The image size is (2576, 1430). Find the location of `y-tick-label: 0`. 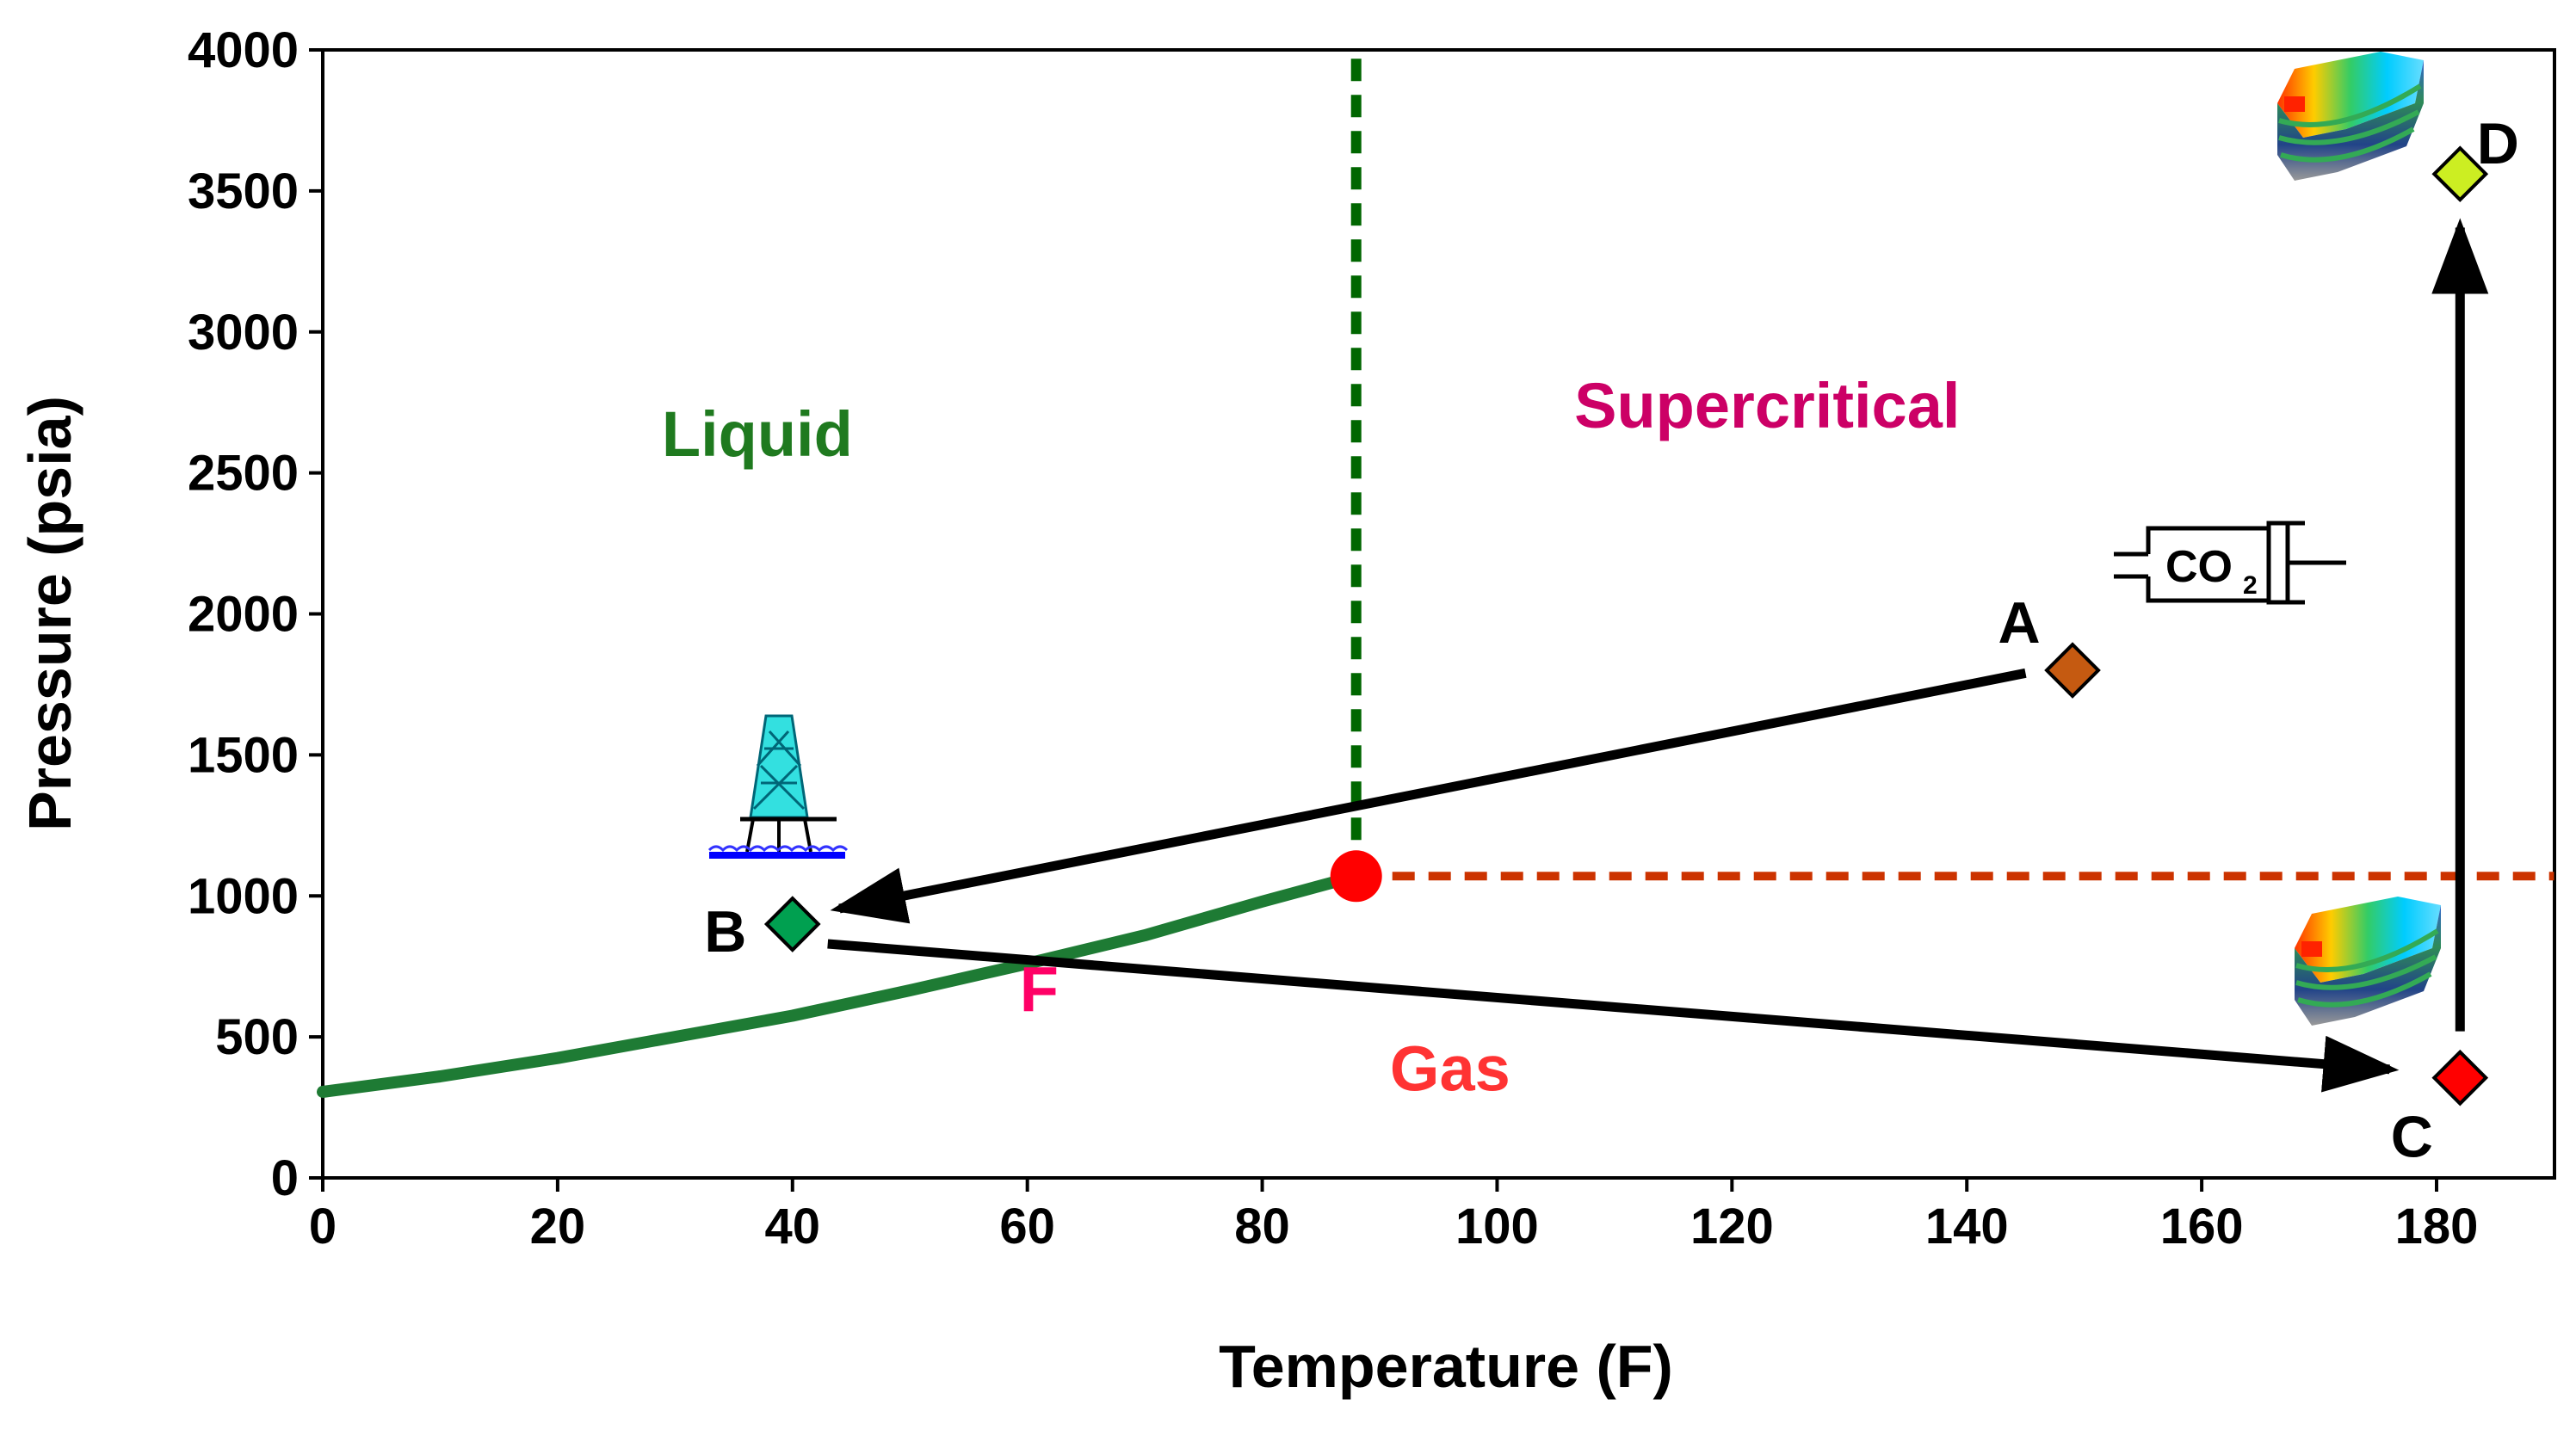

y-tick-label: 0 is located at coordinates (285, 1178).